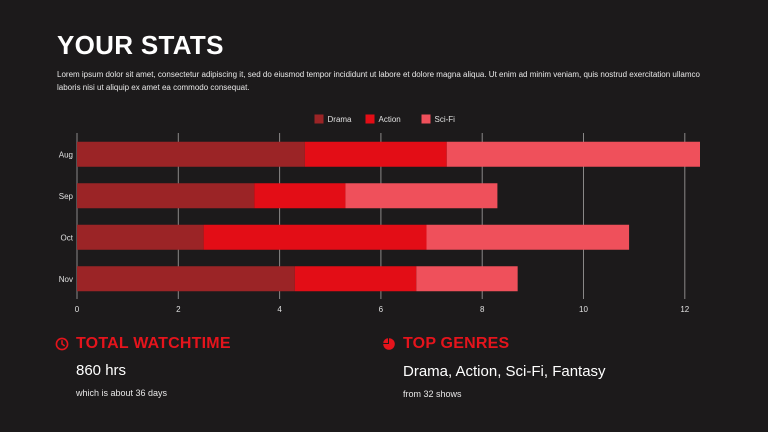  What do you see at coordinates (279, 309) in the screenshot?
I see `x-tick-label: 4` at bounding box center [279, 309].